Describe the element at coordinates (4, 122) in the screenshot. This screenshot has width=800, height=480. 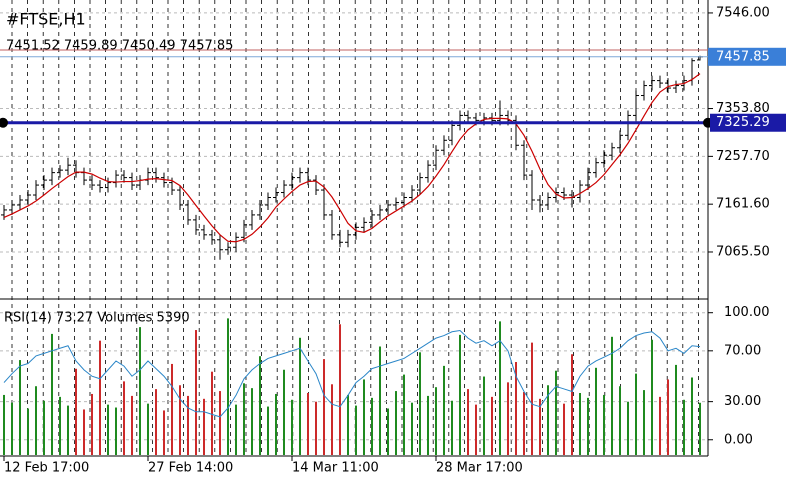
I see `line-handle` at that location.